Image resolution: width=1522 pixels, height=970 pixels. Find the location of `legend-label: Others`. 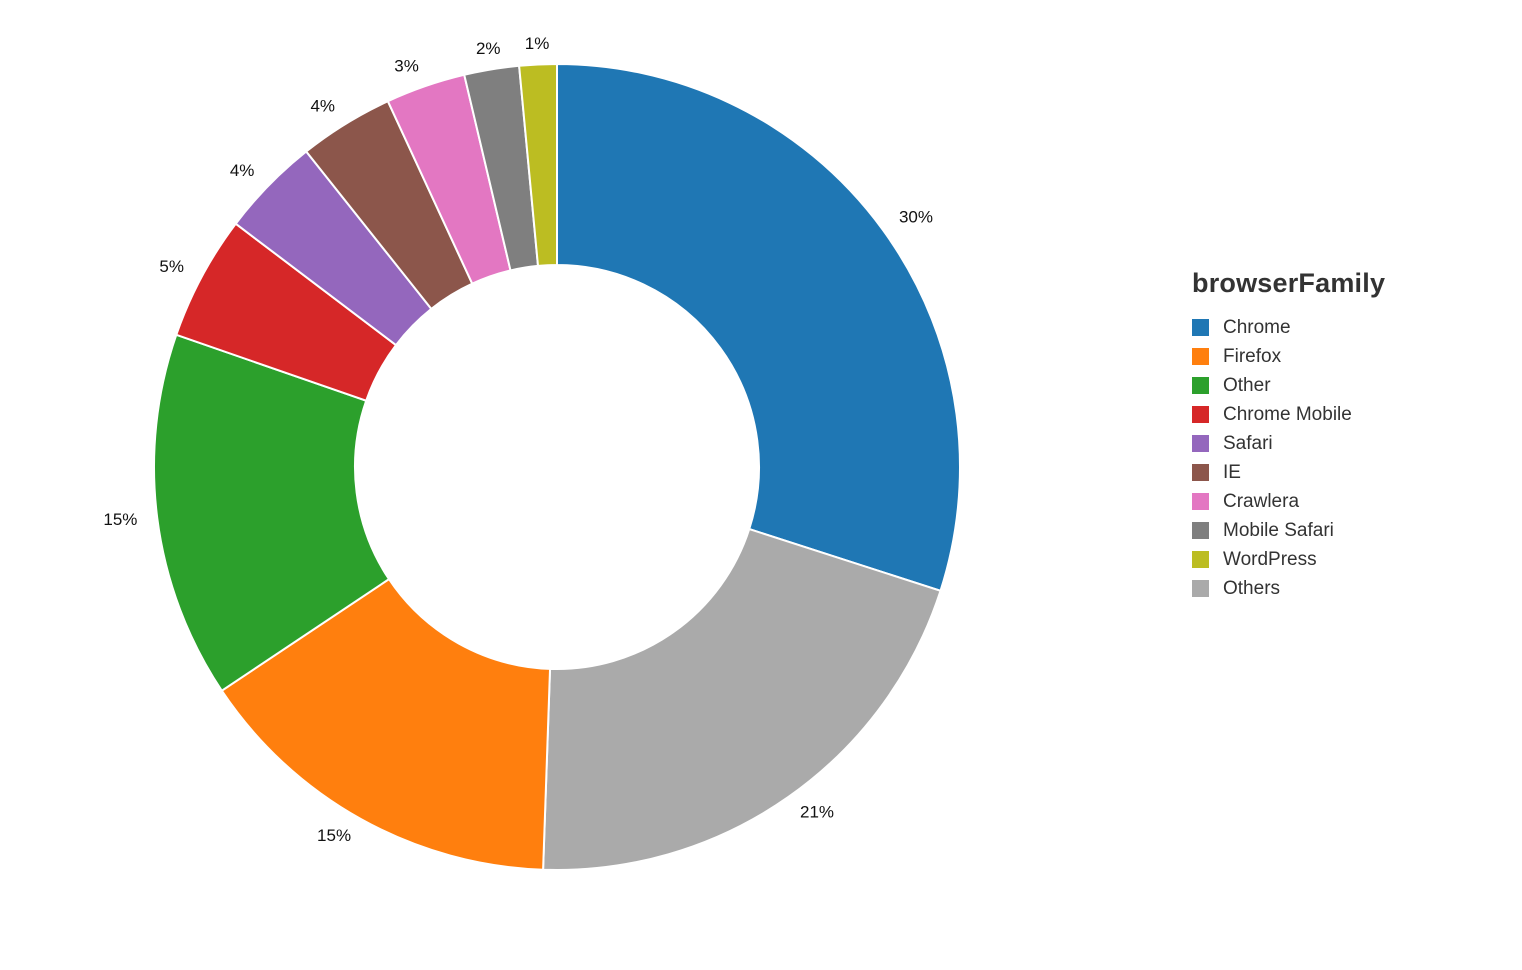

legend-label: Others is located at coordinates (1252, 588).